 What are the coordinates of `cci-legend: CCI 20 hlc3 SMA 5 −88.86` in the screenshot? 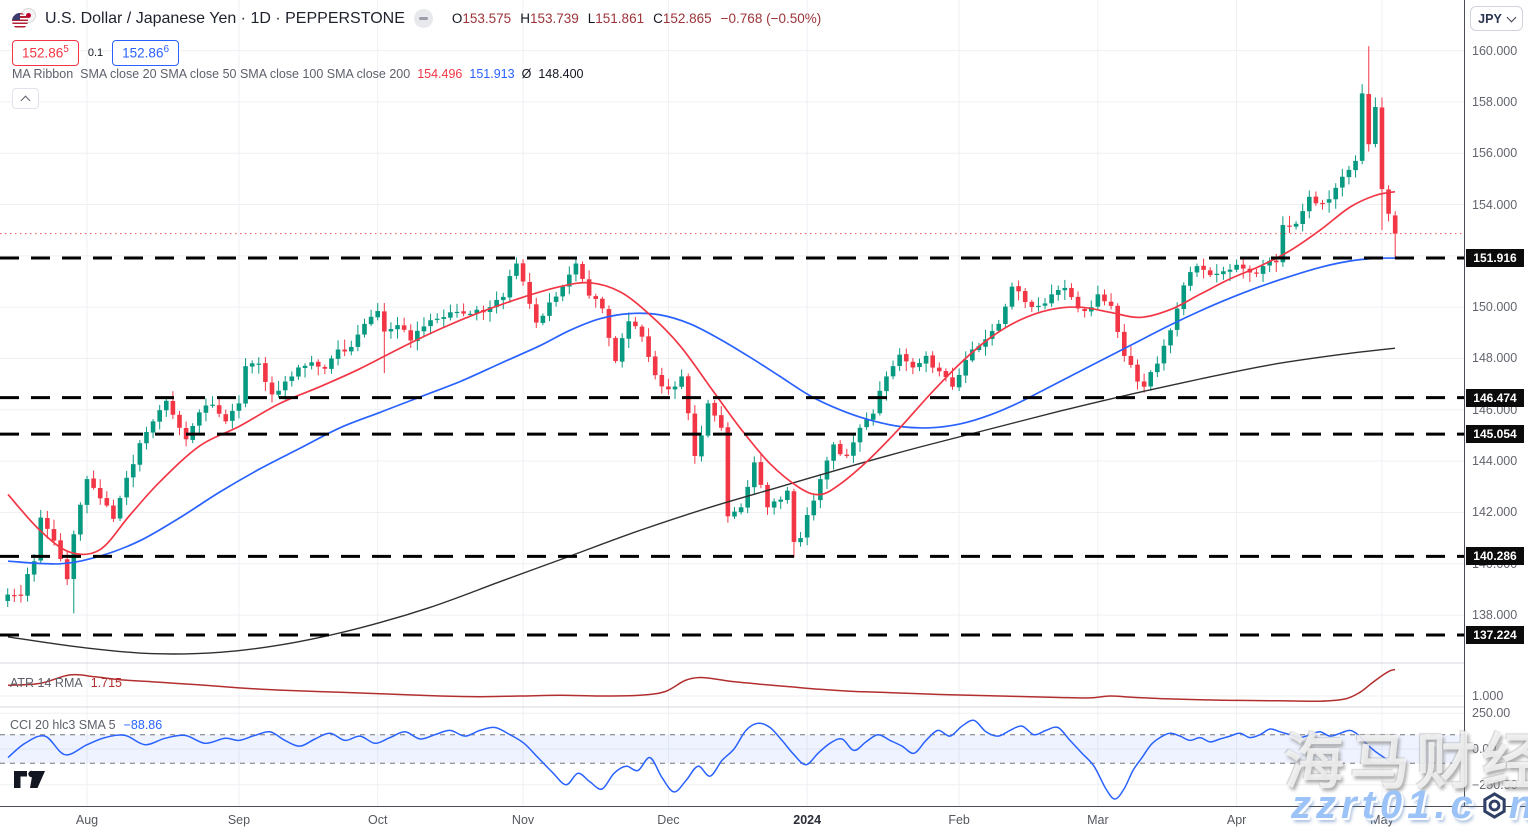 It's located at (86, 725).